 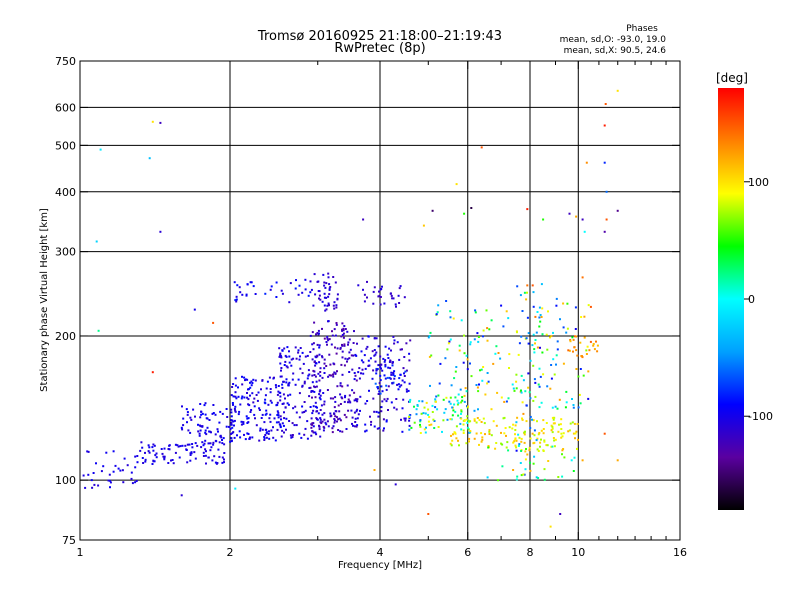 I want to click on y-tick-label: 100, so click(x=65, y=480).